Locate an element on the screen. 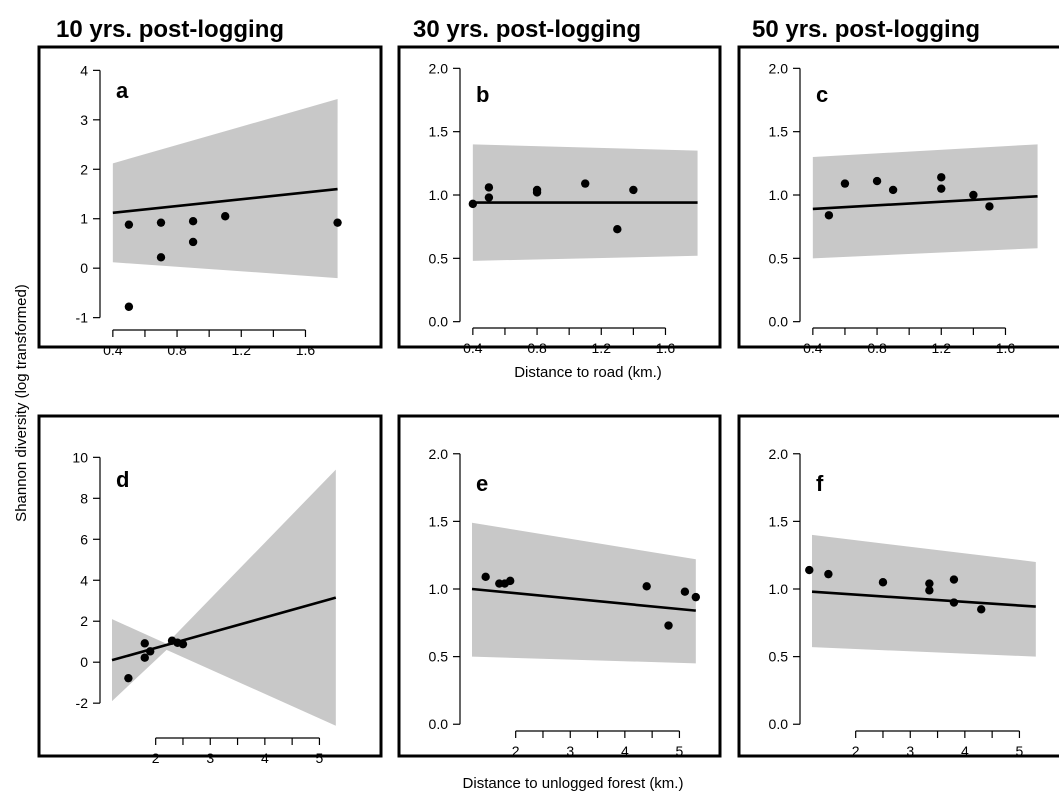 The height and width of the screenshot is (795, 1059). panel-e-confidence-band is located at coordinates (584, 593).